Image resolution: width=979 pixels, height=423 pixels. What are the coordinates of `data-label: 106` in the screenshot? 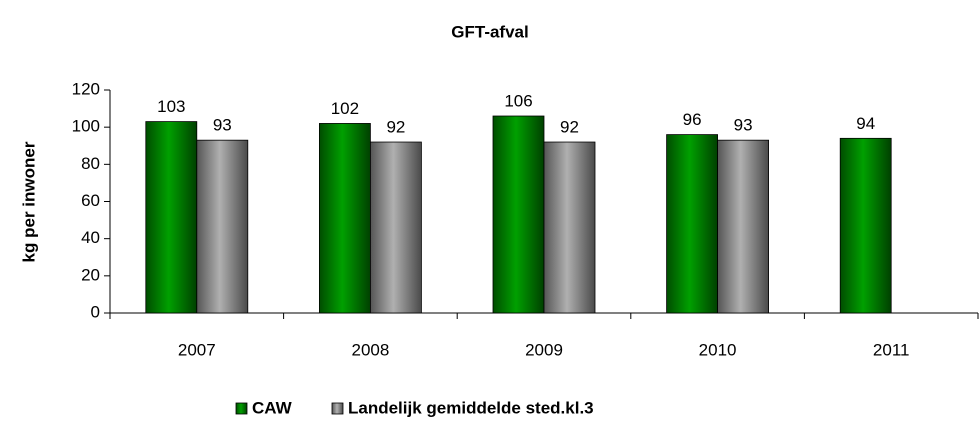 It's located at (518, 101).